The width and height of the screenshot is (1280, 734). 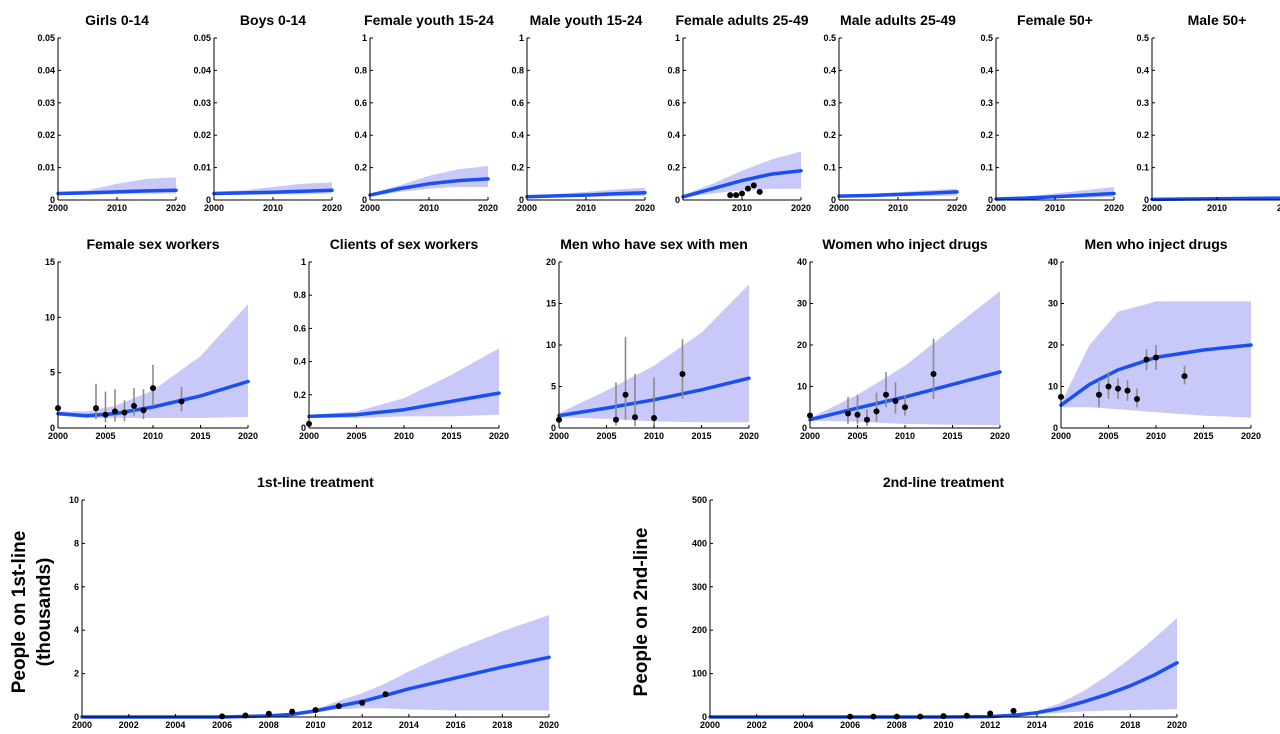 I want to click on panel-13-x-tick-label: 2010, so click(x=315, y=725).